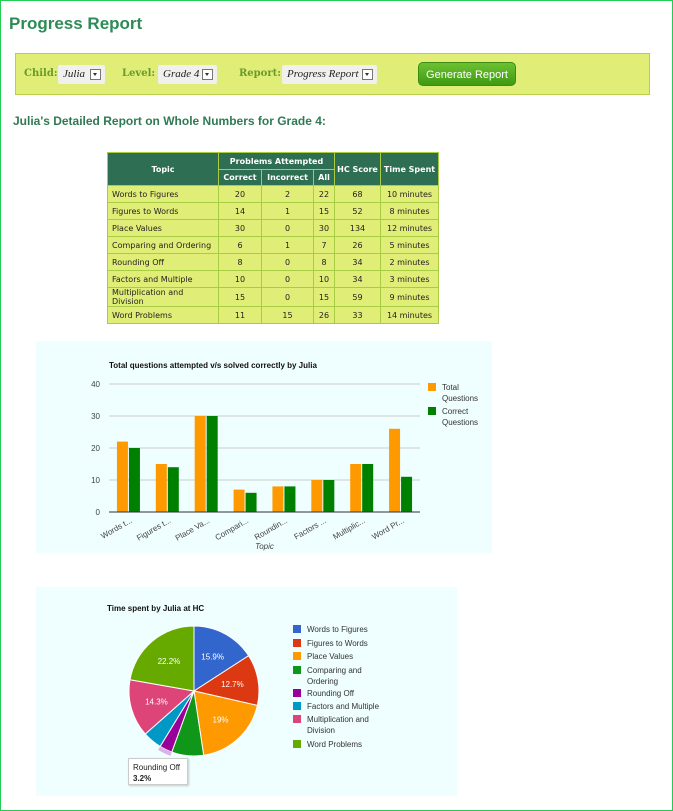 Image resolution: width=673 pixels, height=811 pixels. Describe the element at coordinates (287, 315) in the screenshot. I see `cell-incorrect: 15` at that location.